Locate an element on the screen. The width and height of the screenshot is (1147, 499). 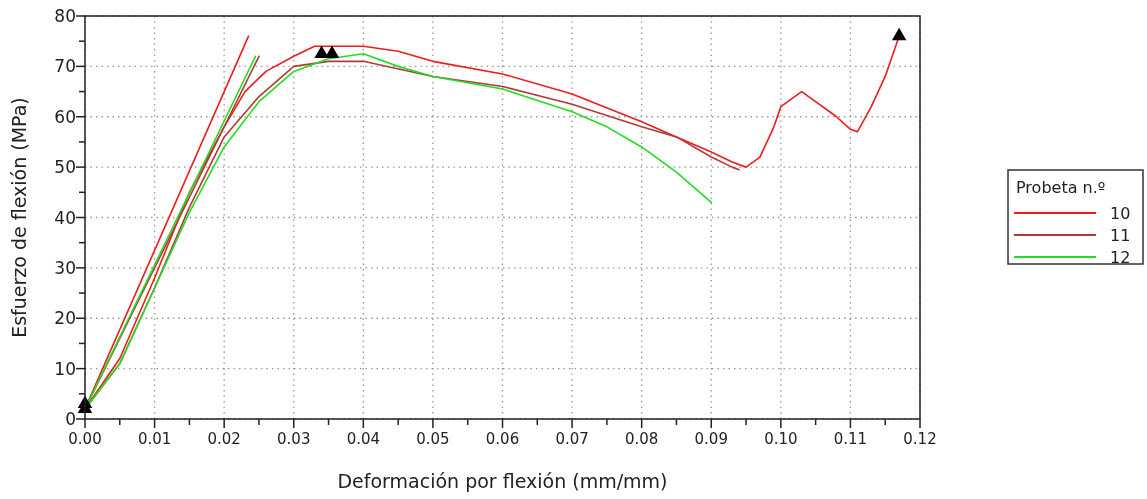
x-tick-label: 0.08 is located at coordinates (641, 439).